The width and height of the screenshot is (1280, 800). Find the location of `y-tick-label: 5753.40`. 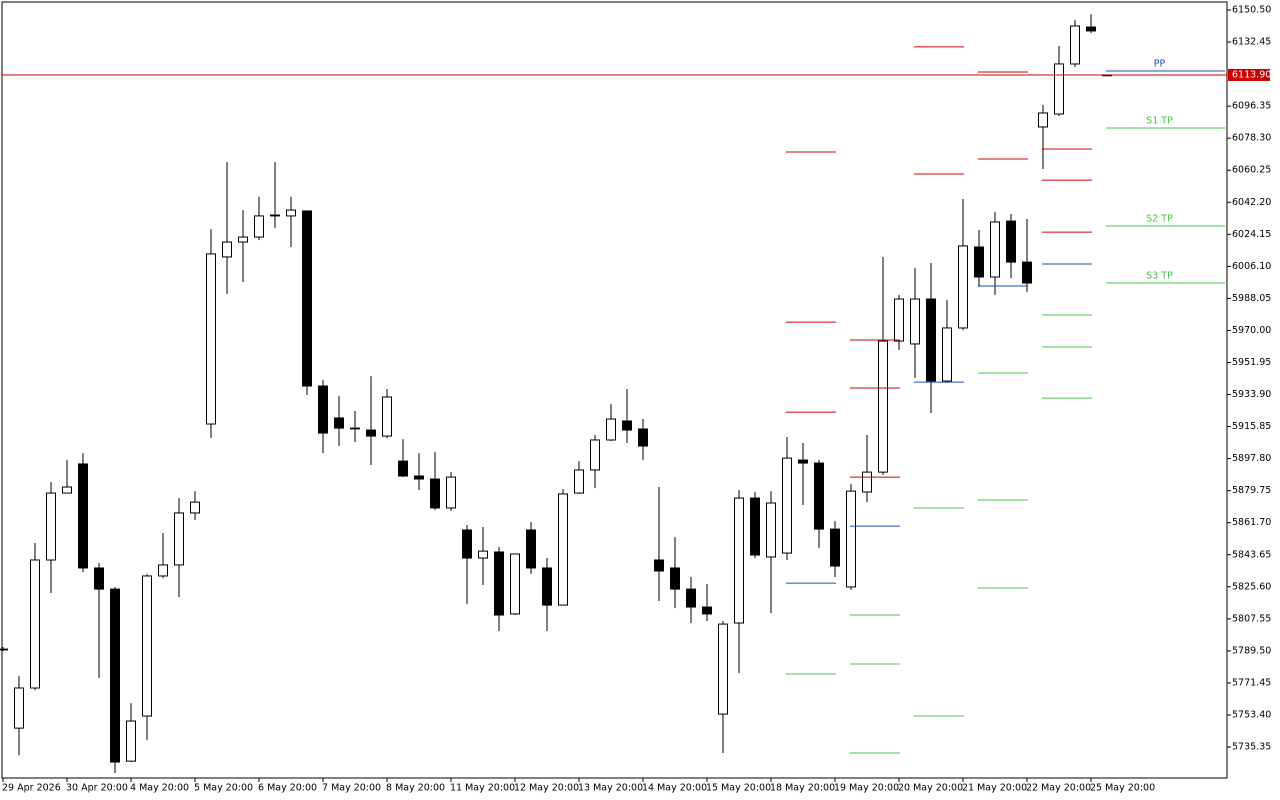

y-tick-label: 5753.40 is located at coordinates (1251, 714).